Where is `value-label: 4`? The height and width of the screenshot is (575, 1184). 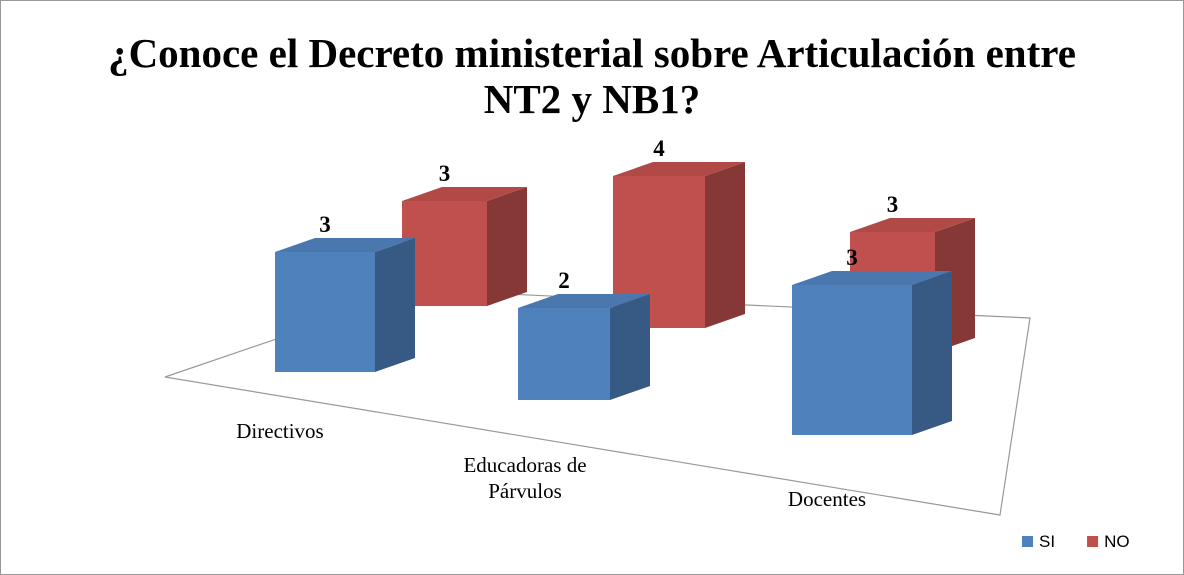 value-label: 4 is located at coordinates (659, 148).